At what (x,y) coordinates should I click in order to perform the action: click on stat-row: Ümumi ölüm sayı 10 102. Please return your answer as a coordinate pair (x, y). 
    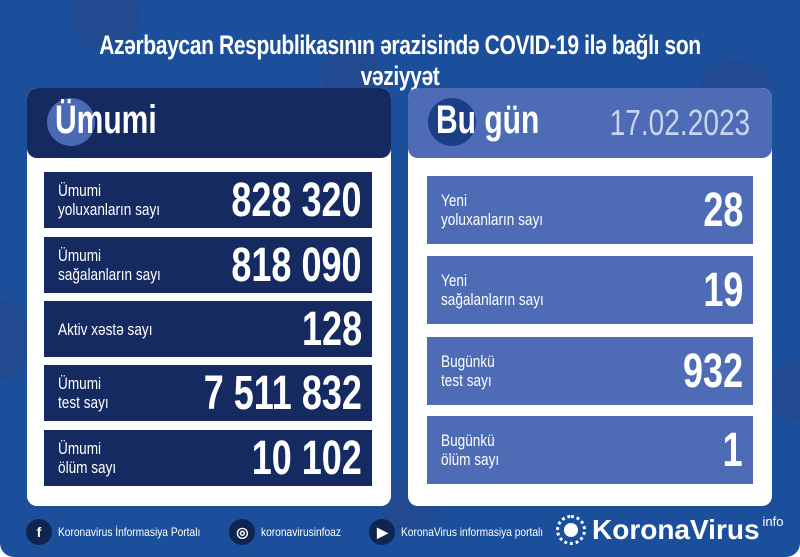
    Looking at the image, I should click on (208, 458).